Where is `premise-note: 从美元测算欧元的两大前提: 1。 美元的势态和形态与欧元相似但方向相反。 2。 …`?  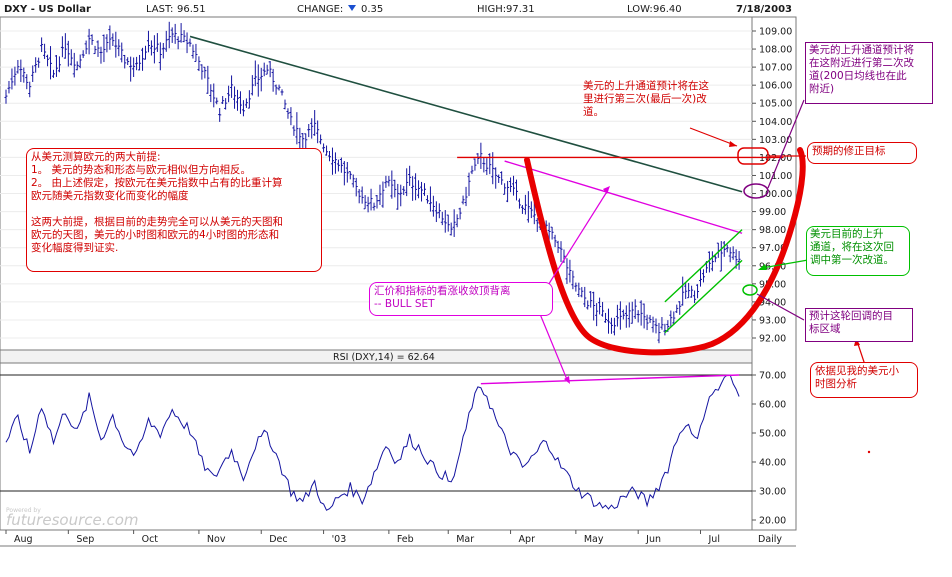
premise-note: 从美元测算欧元的两大前提: 1。 美元的势态和形态与欧元相似但方向相反。 2。 … is located at coordinates (174, 210).